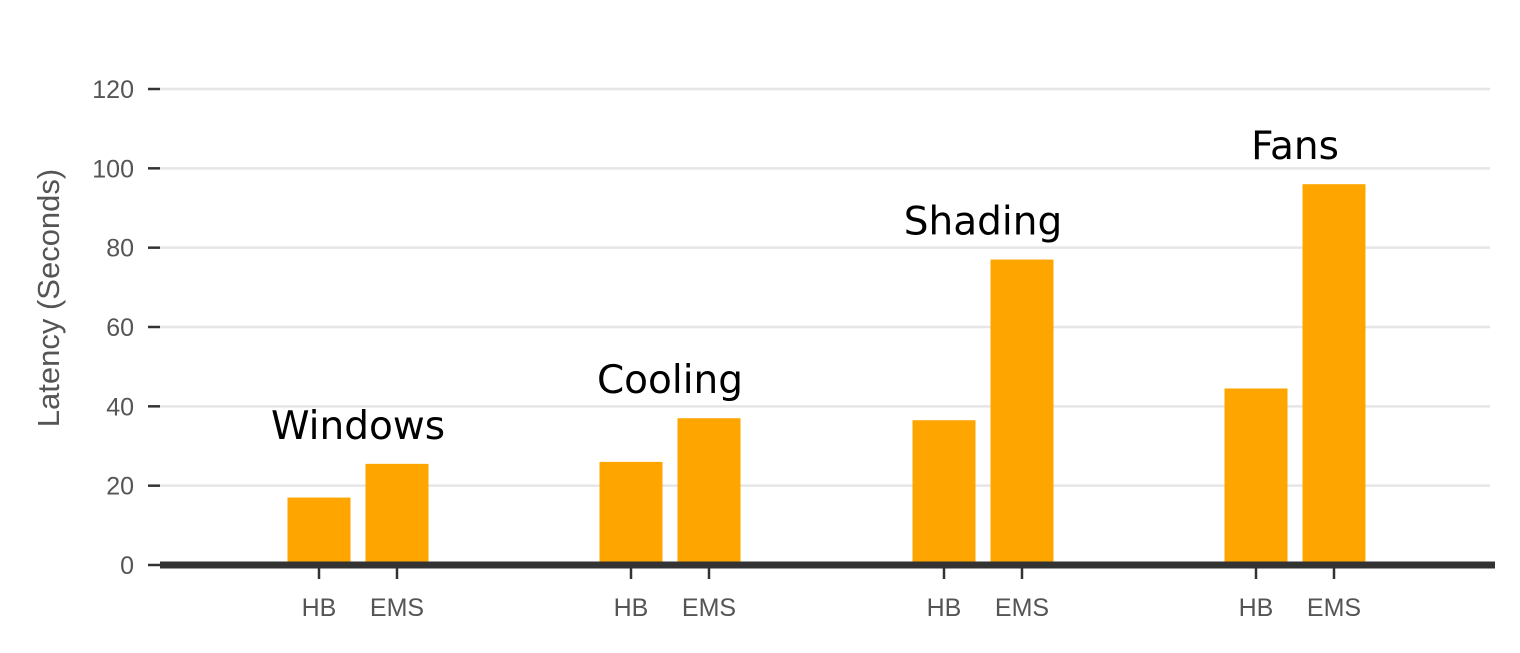  Describe the element at coordinates (358, 426) in the screenshot. I see `group-label-windows: Windows` at that location.